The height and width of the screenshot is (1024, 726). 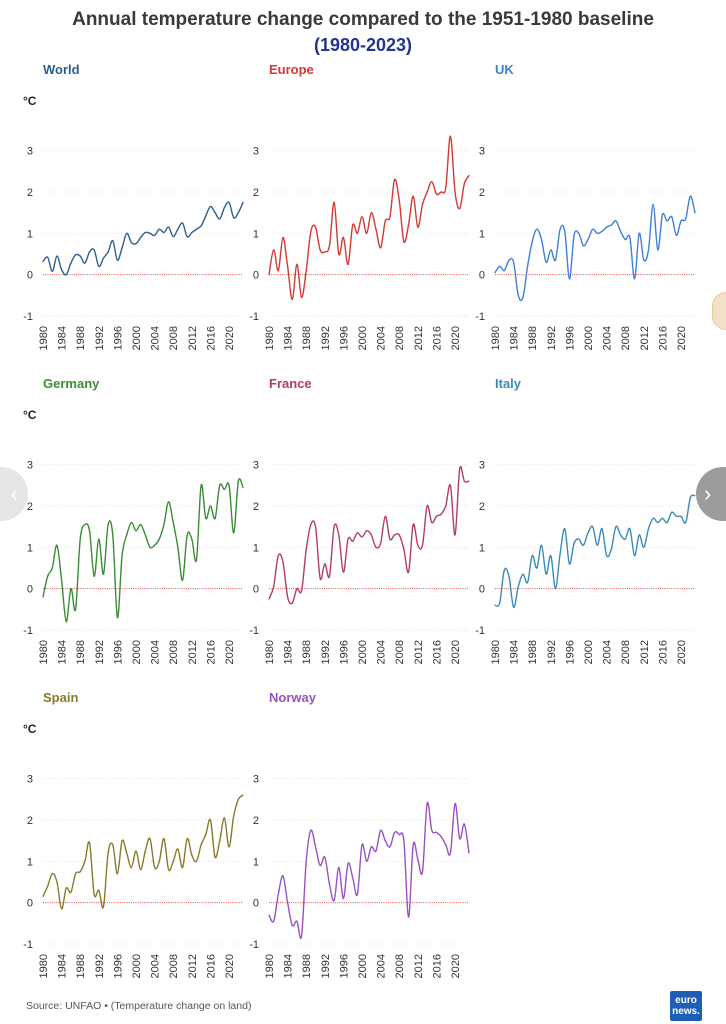 What do you see at coordinates (711, 494) in the screenshot?
I see `next-slide-button: ›` at bounding box center [711, 494].